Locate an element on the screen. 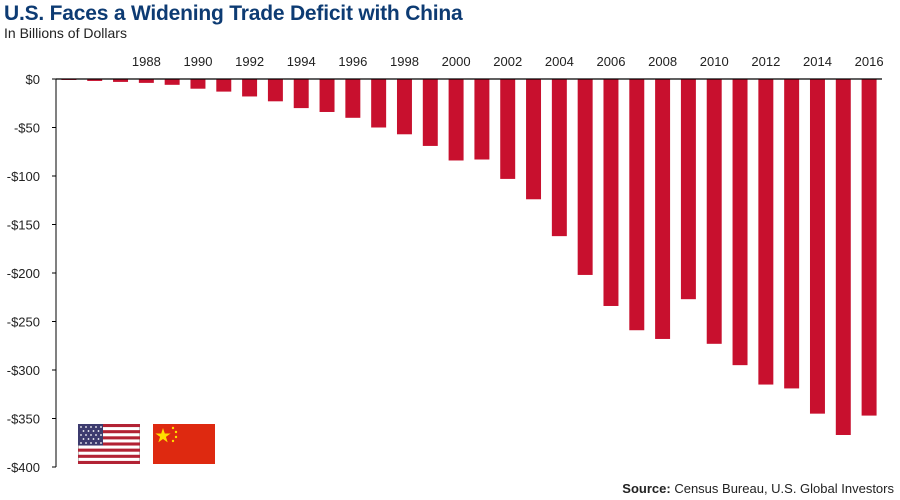 Image resolution: width=900 pixels, height=500 pixels. bar-2000 is located at coordinates (456, 120).